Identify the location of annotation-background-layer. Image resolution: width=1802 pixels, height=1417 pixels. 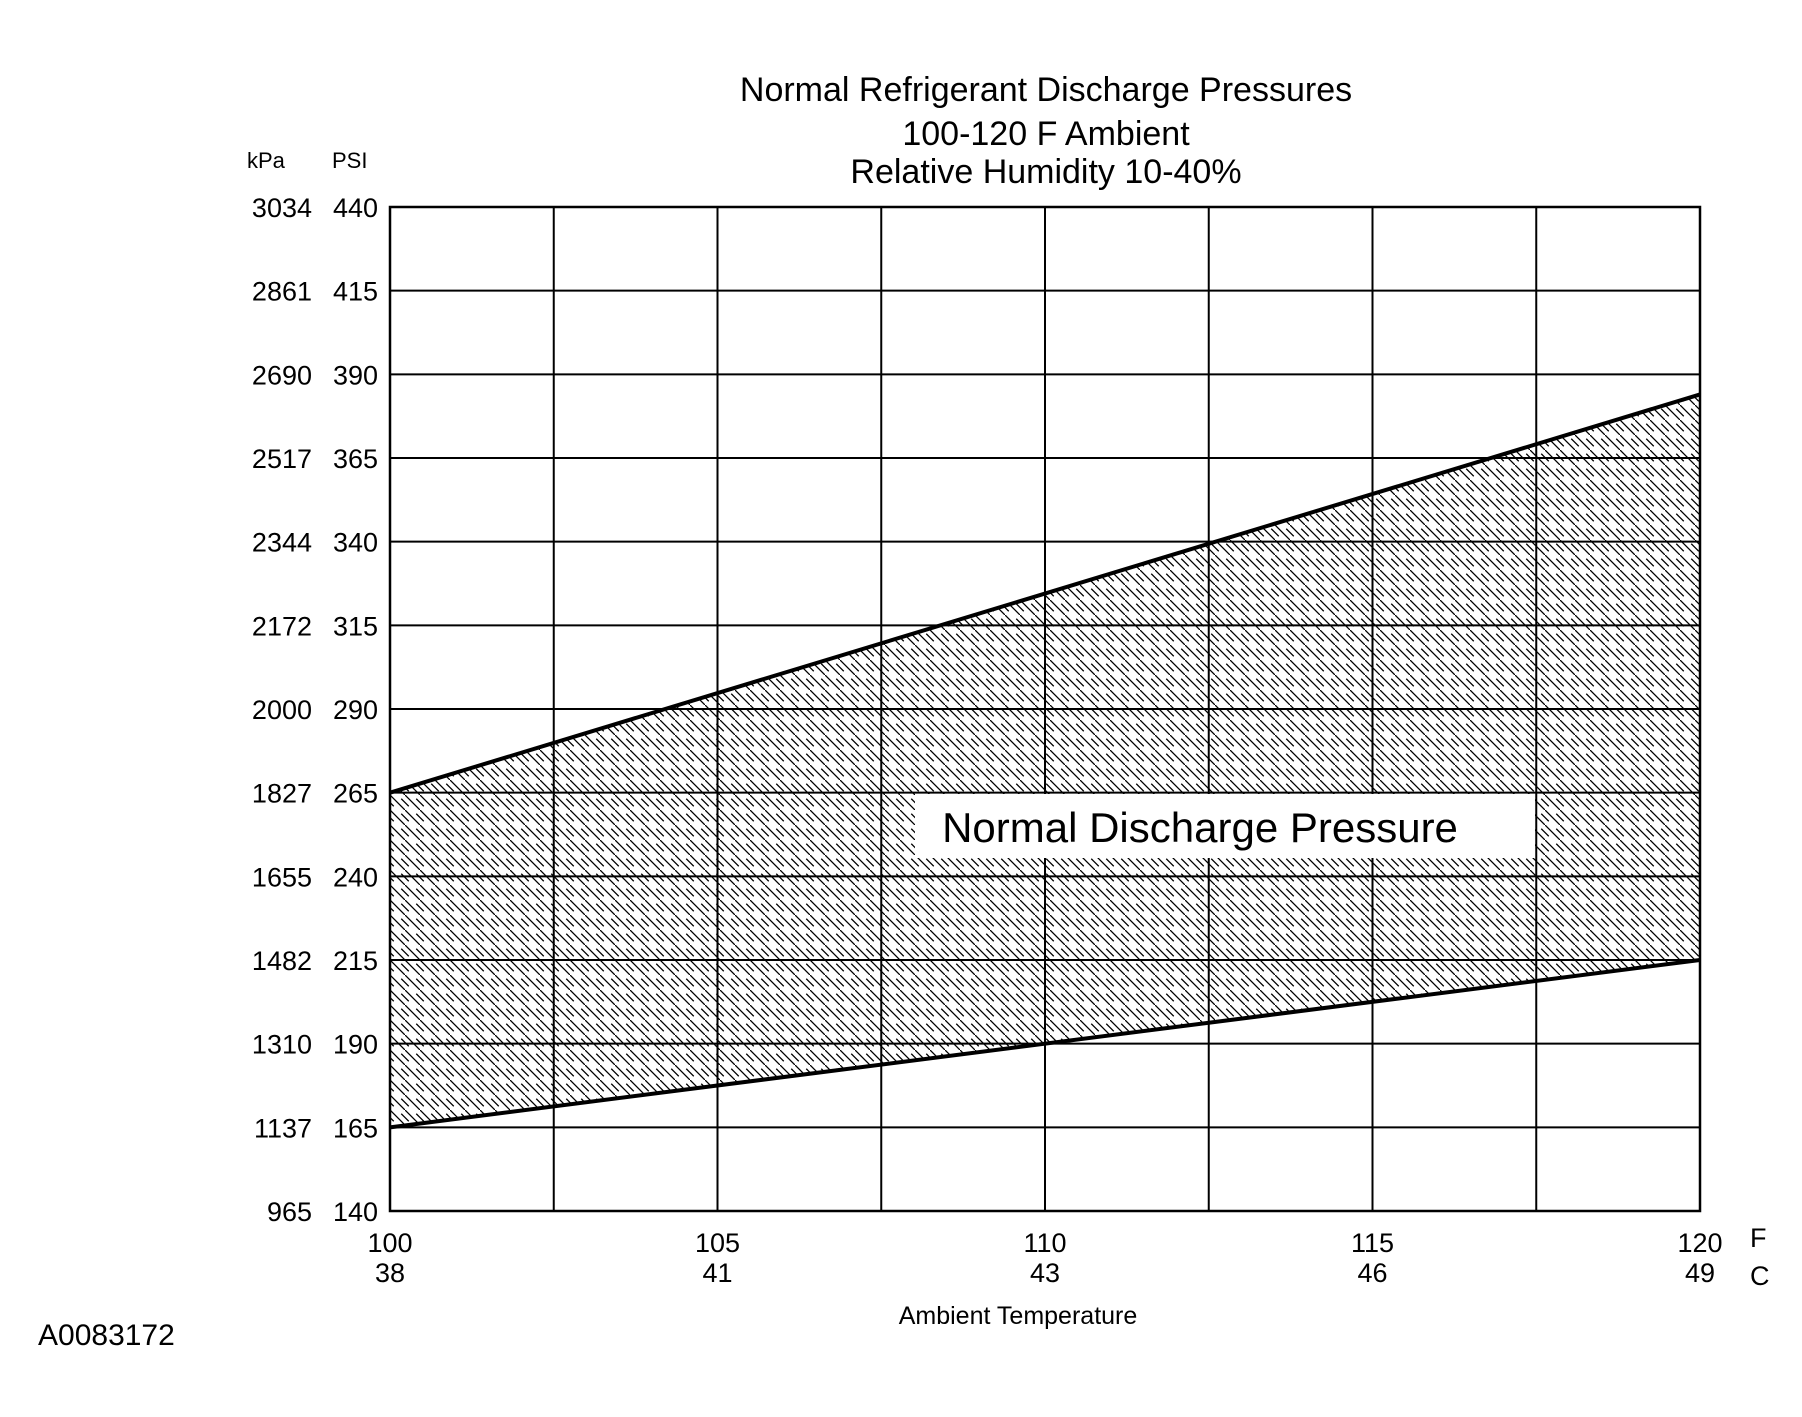
(1225, 826).